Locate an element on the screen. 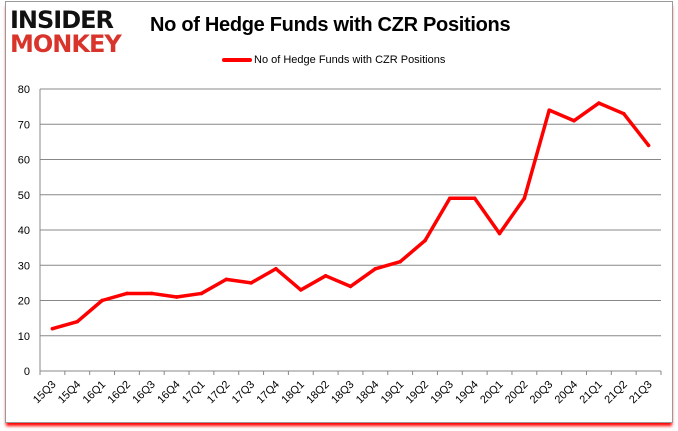 This screenshot has width=678, height=431. y-tick-label: 80 is located at coordinates (24, 90).